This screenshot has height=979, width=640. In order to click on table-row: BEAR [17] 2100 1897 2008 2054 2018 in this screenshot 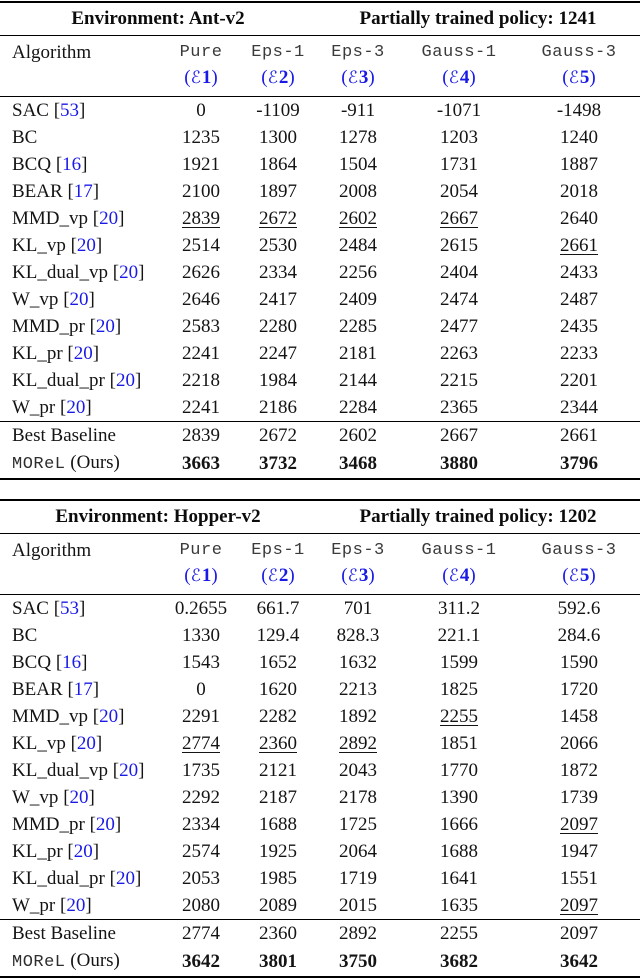, I will do `click(320, 191)`.